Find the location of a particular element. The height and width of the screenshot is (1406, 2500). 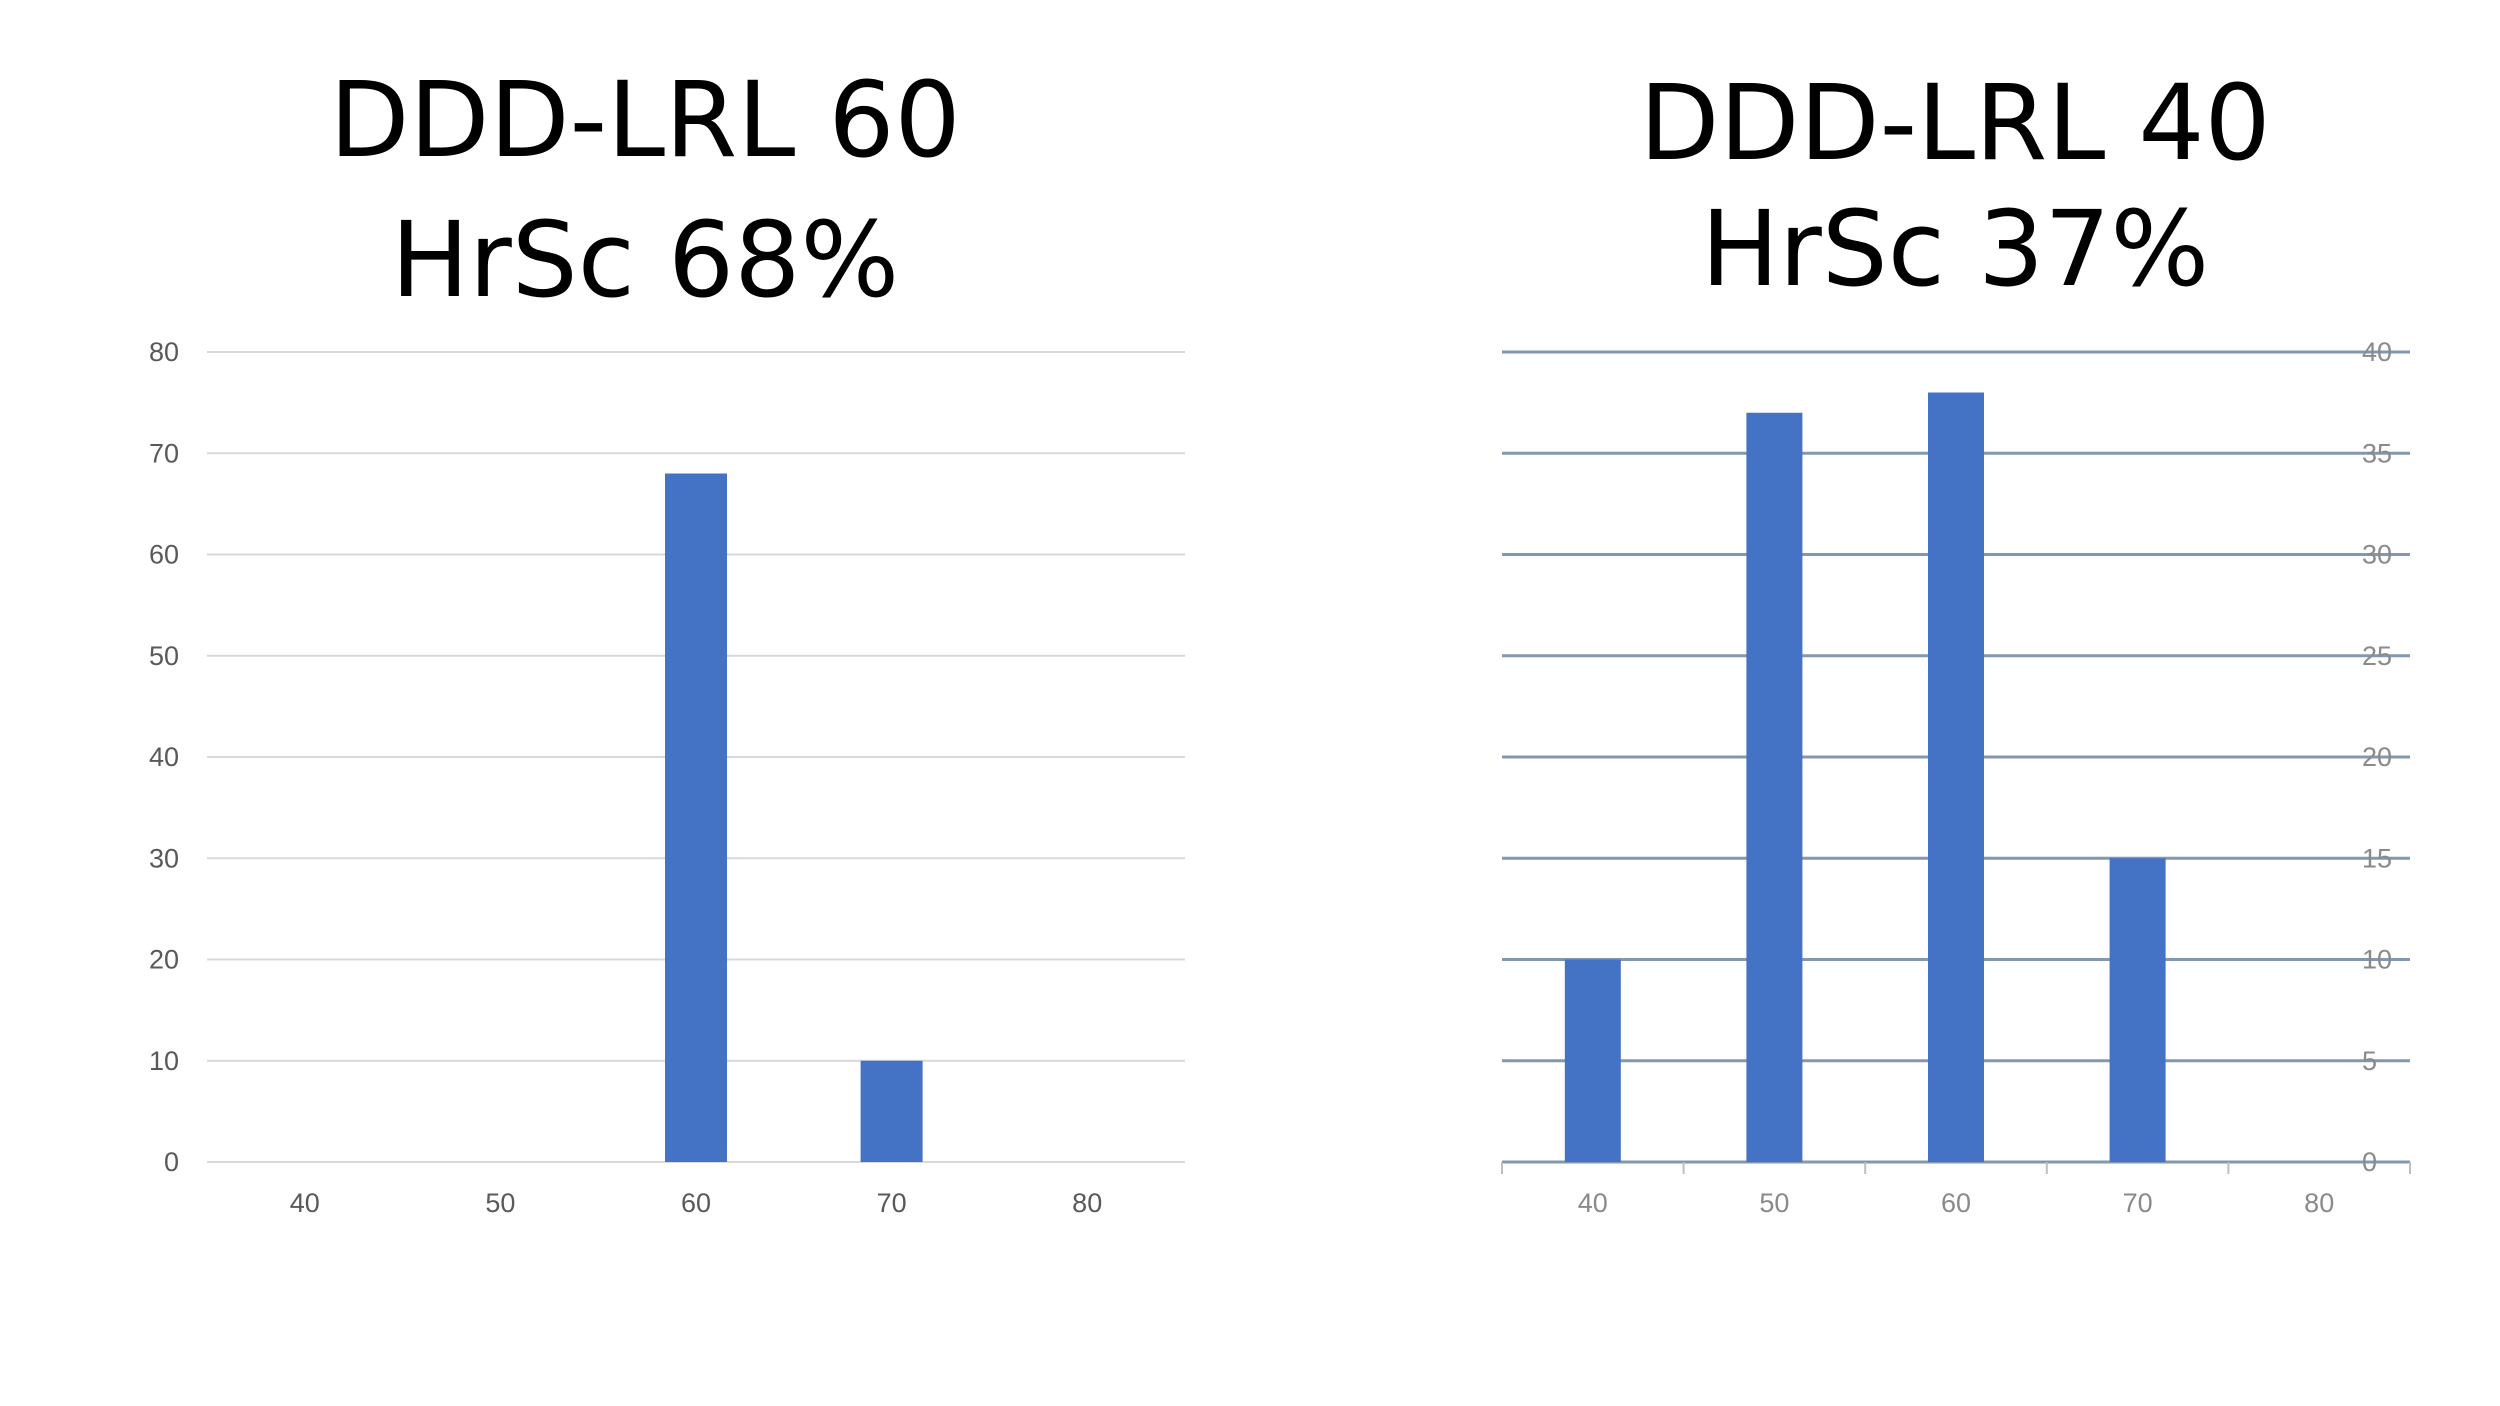

chart-subtitle-line: HrSc 68% is located at coordinates (645, 260).